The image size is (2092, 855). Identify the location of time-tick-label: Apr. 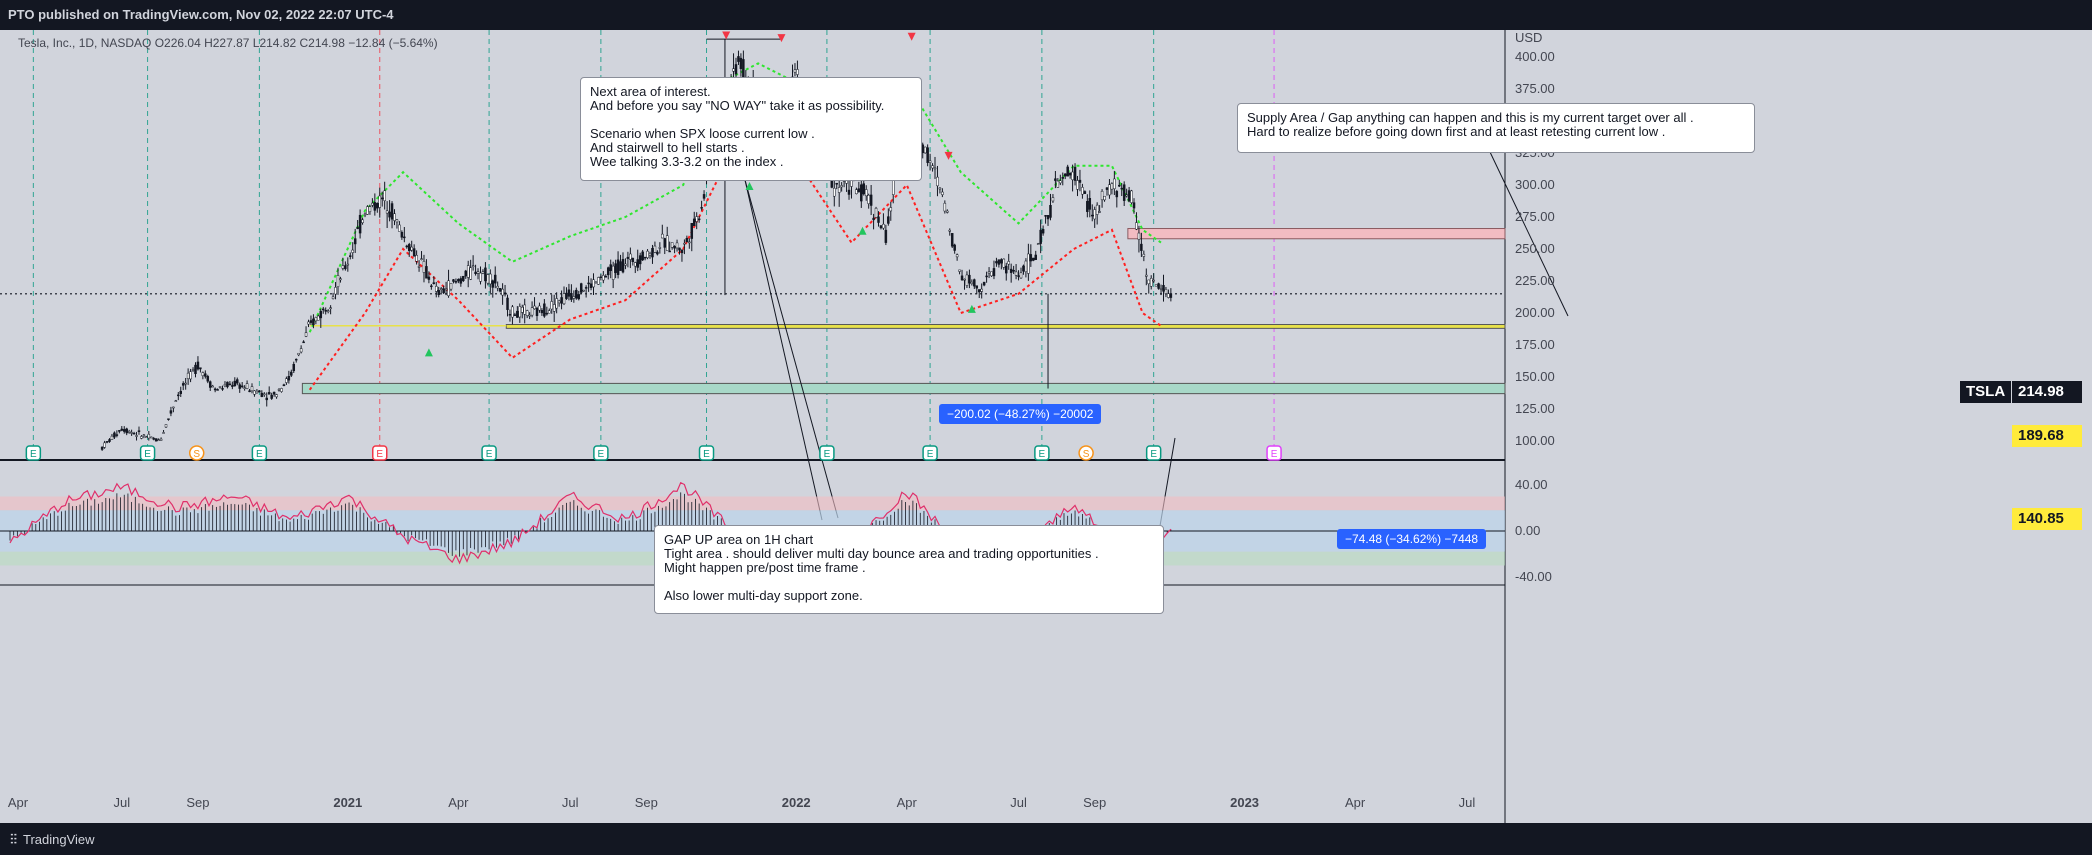
(907, 802).